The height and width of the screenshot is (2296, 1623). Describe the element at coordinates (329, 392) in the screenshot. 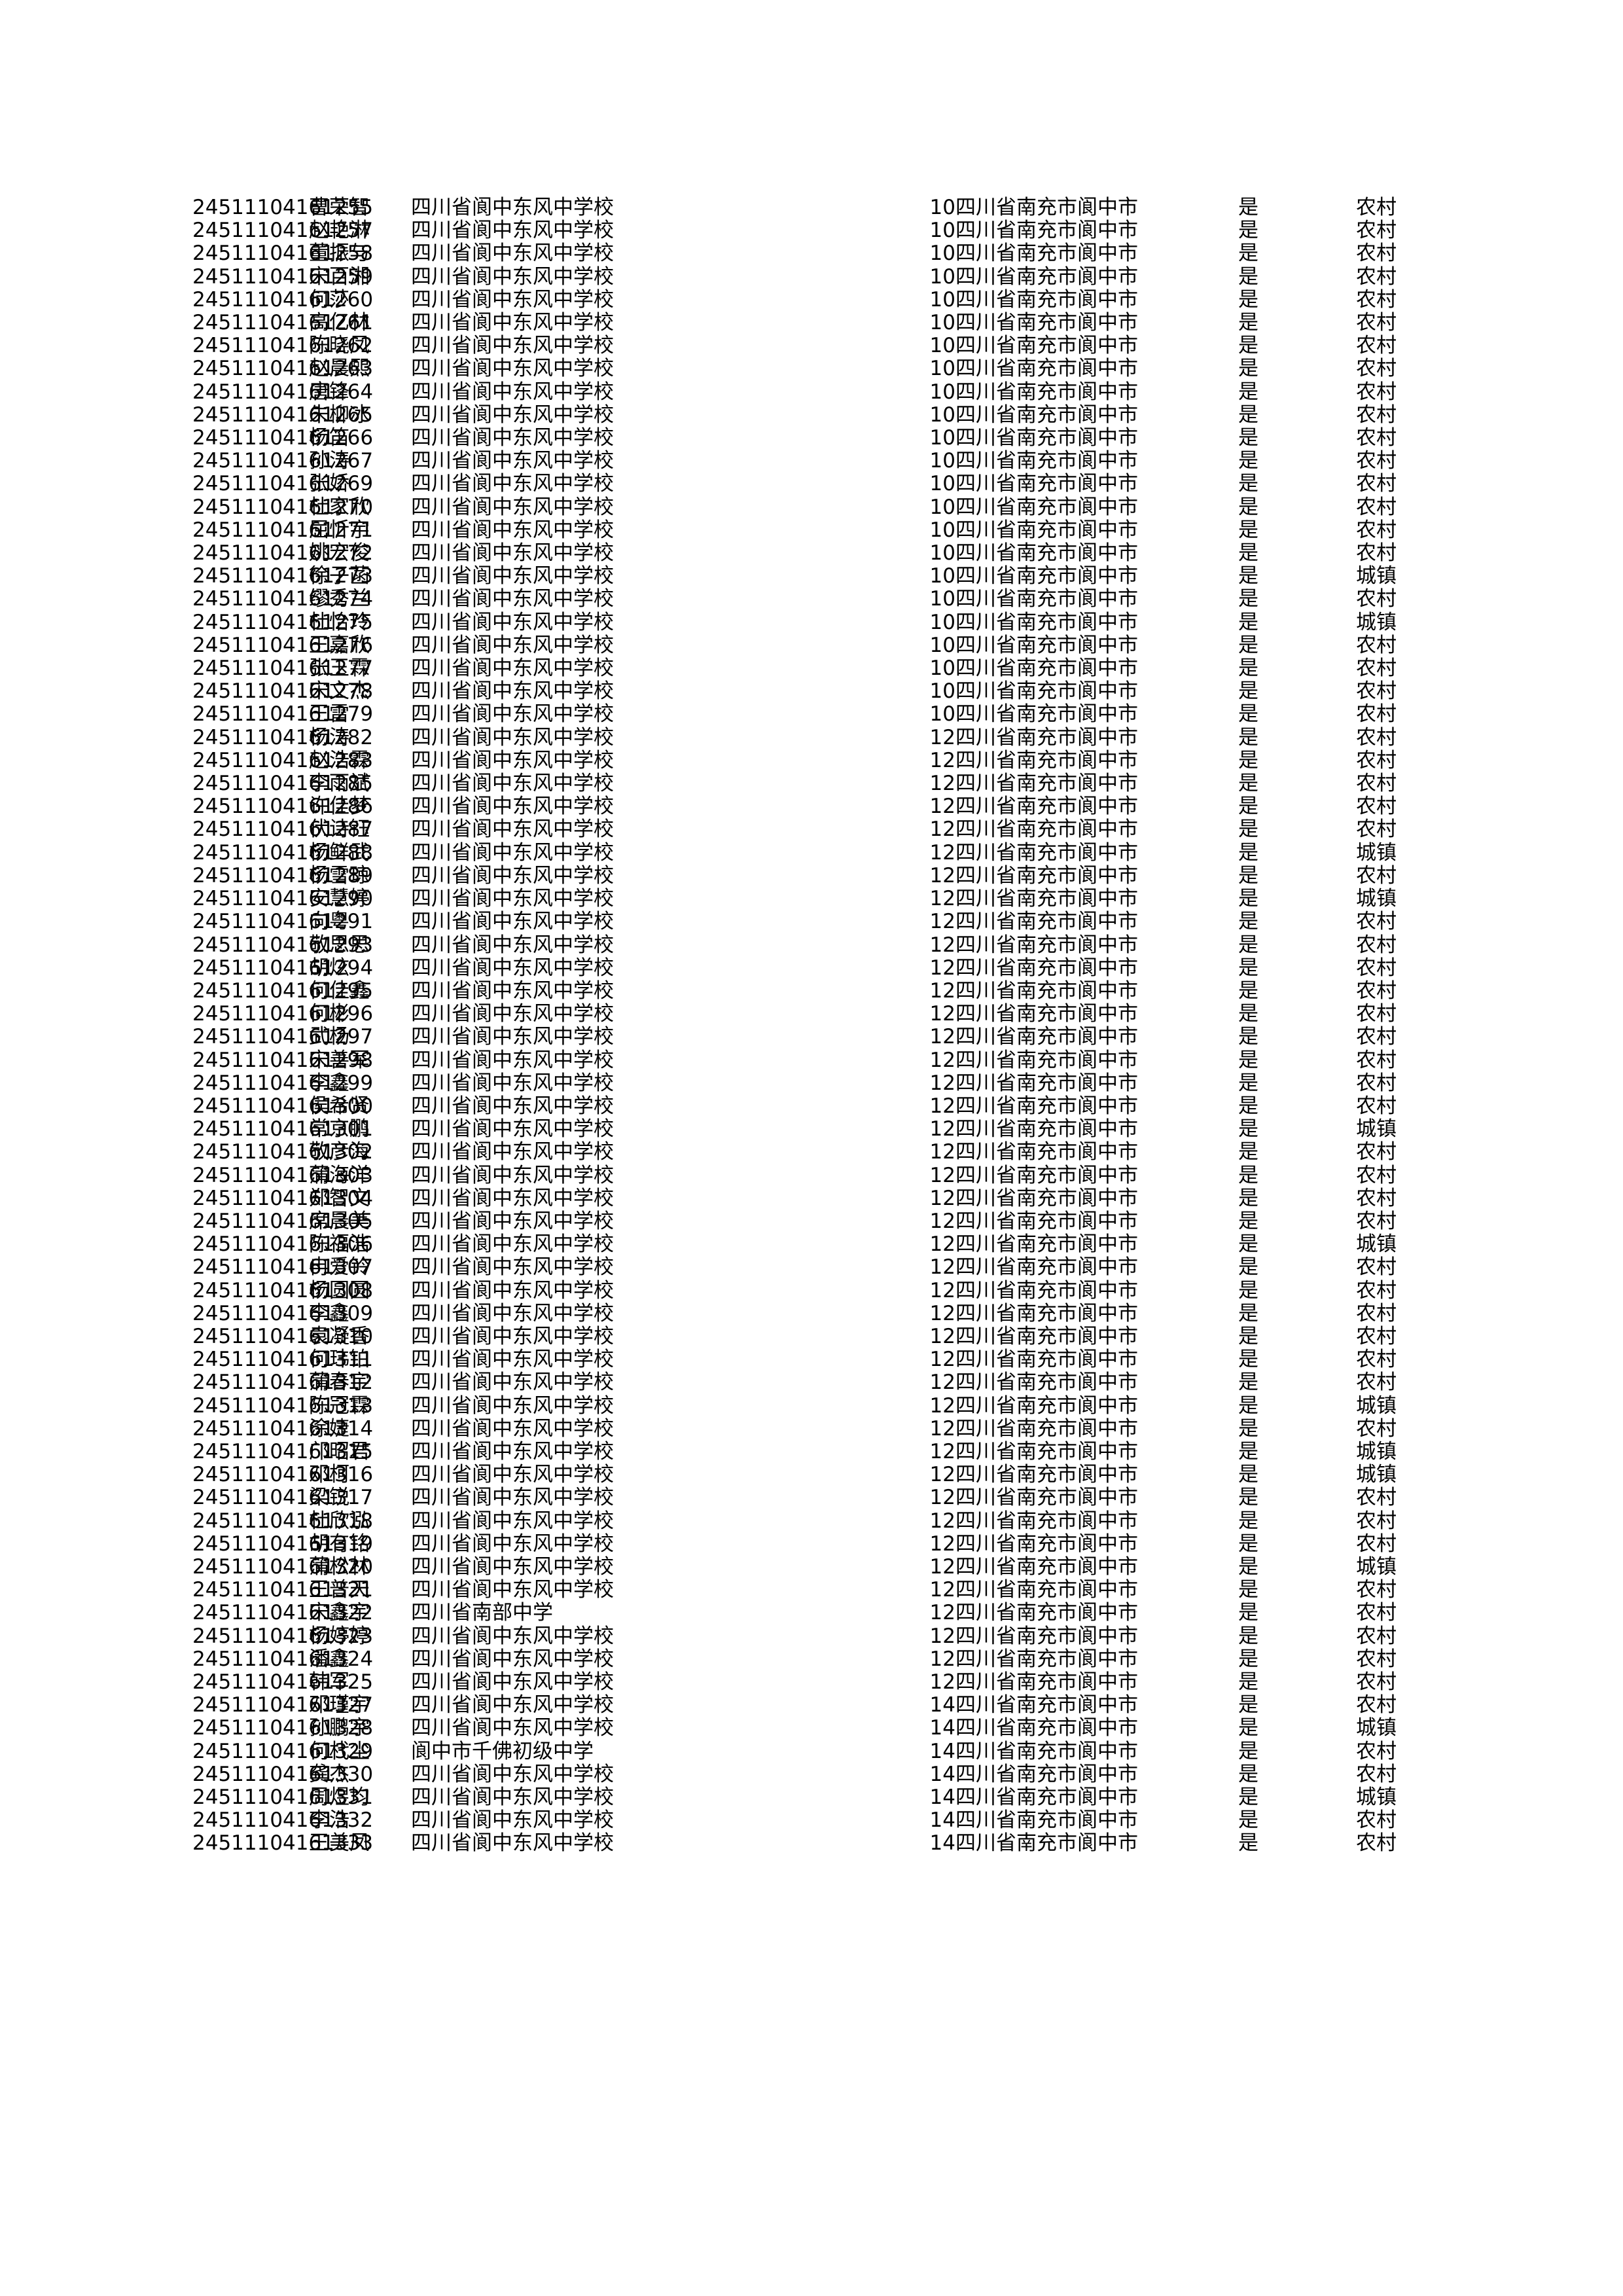

I see `candidate-name: 唐锋` at that location.